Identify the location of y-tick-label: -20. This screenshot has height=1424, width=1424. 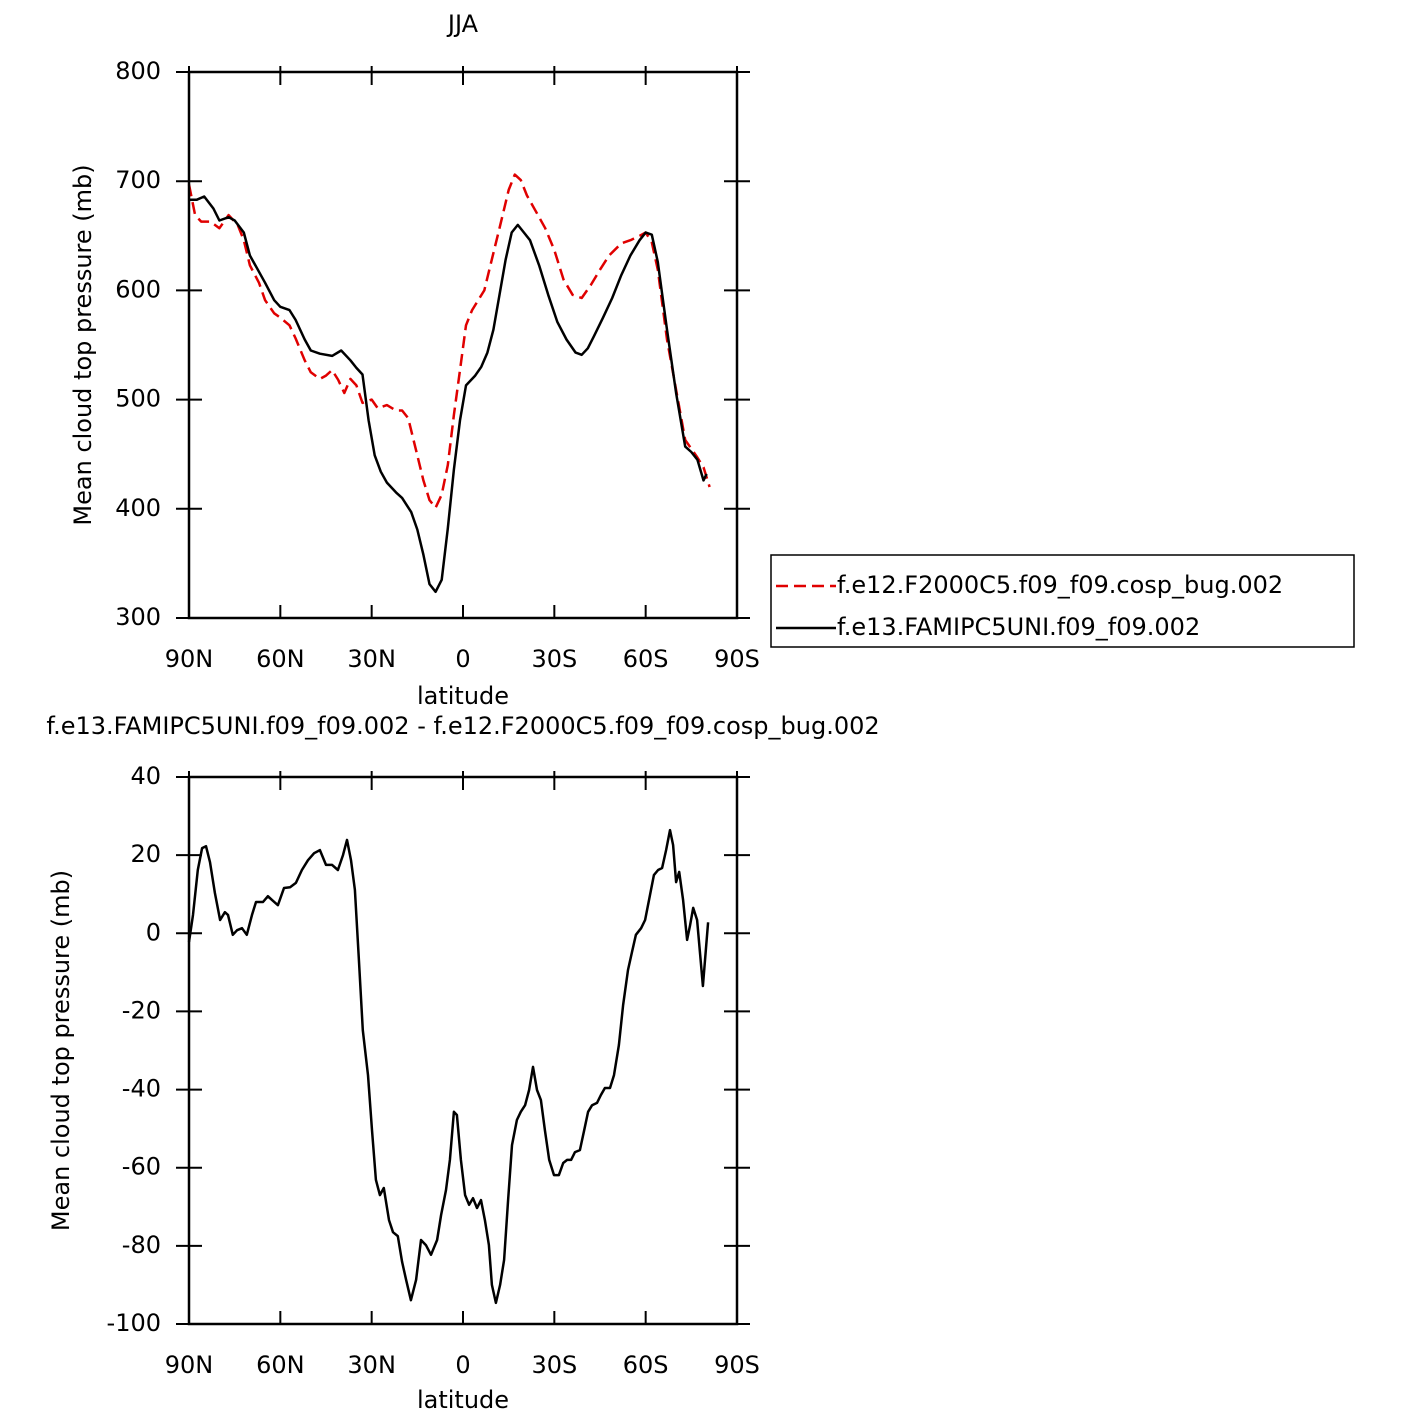
(141, 1010).